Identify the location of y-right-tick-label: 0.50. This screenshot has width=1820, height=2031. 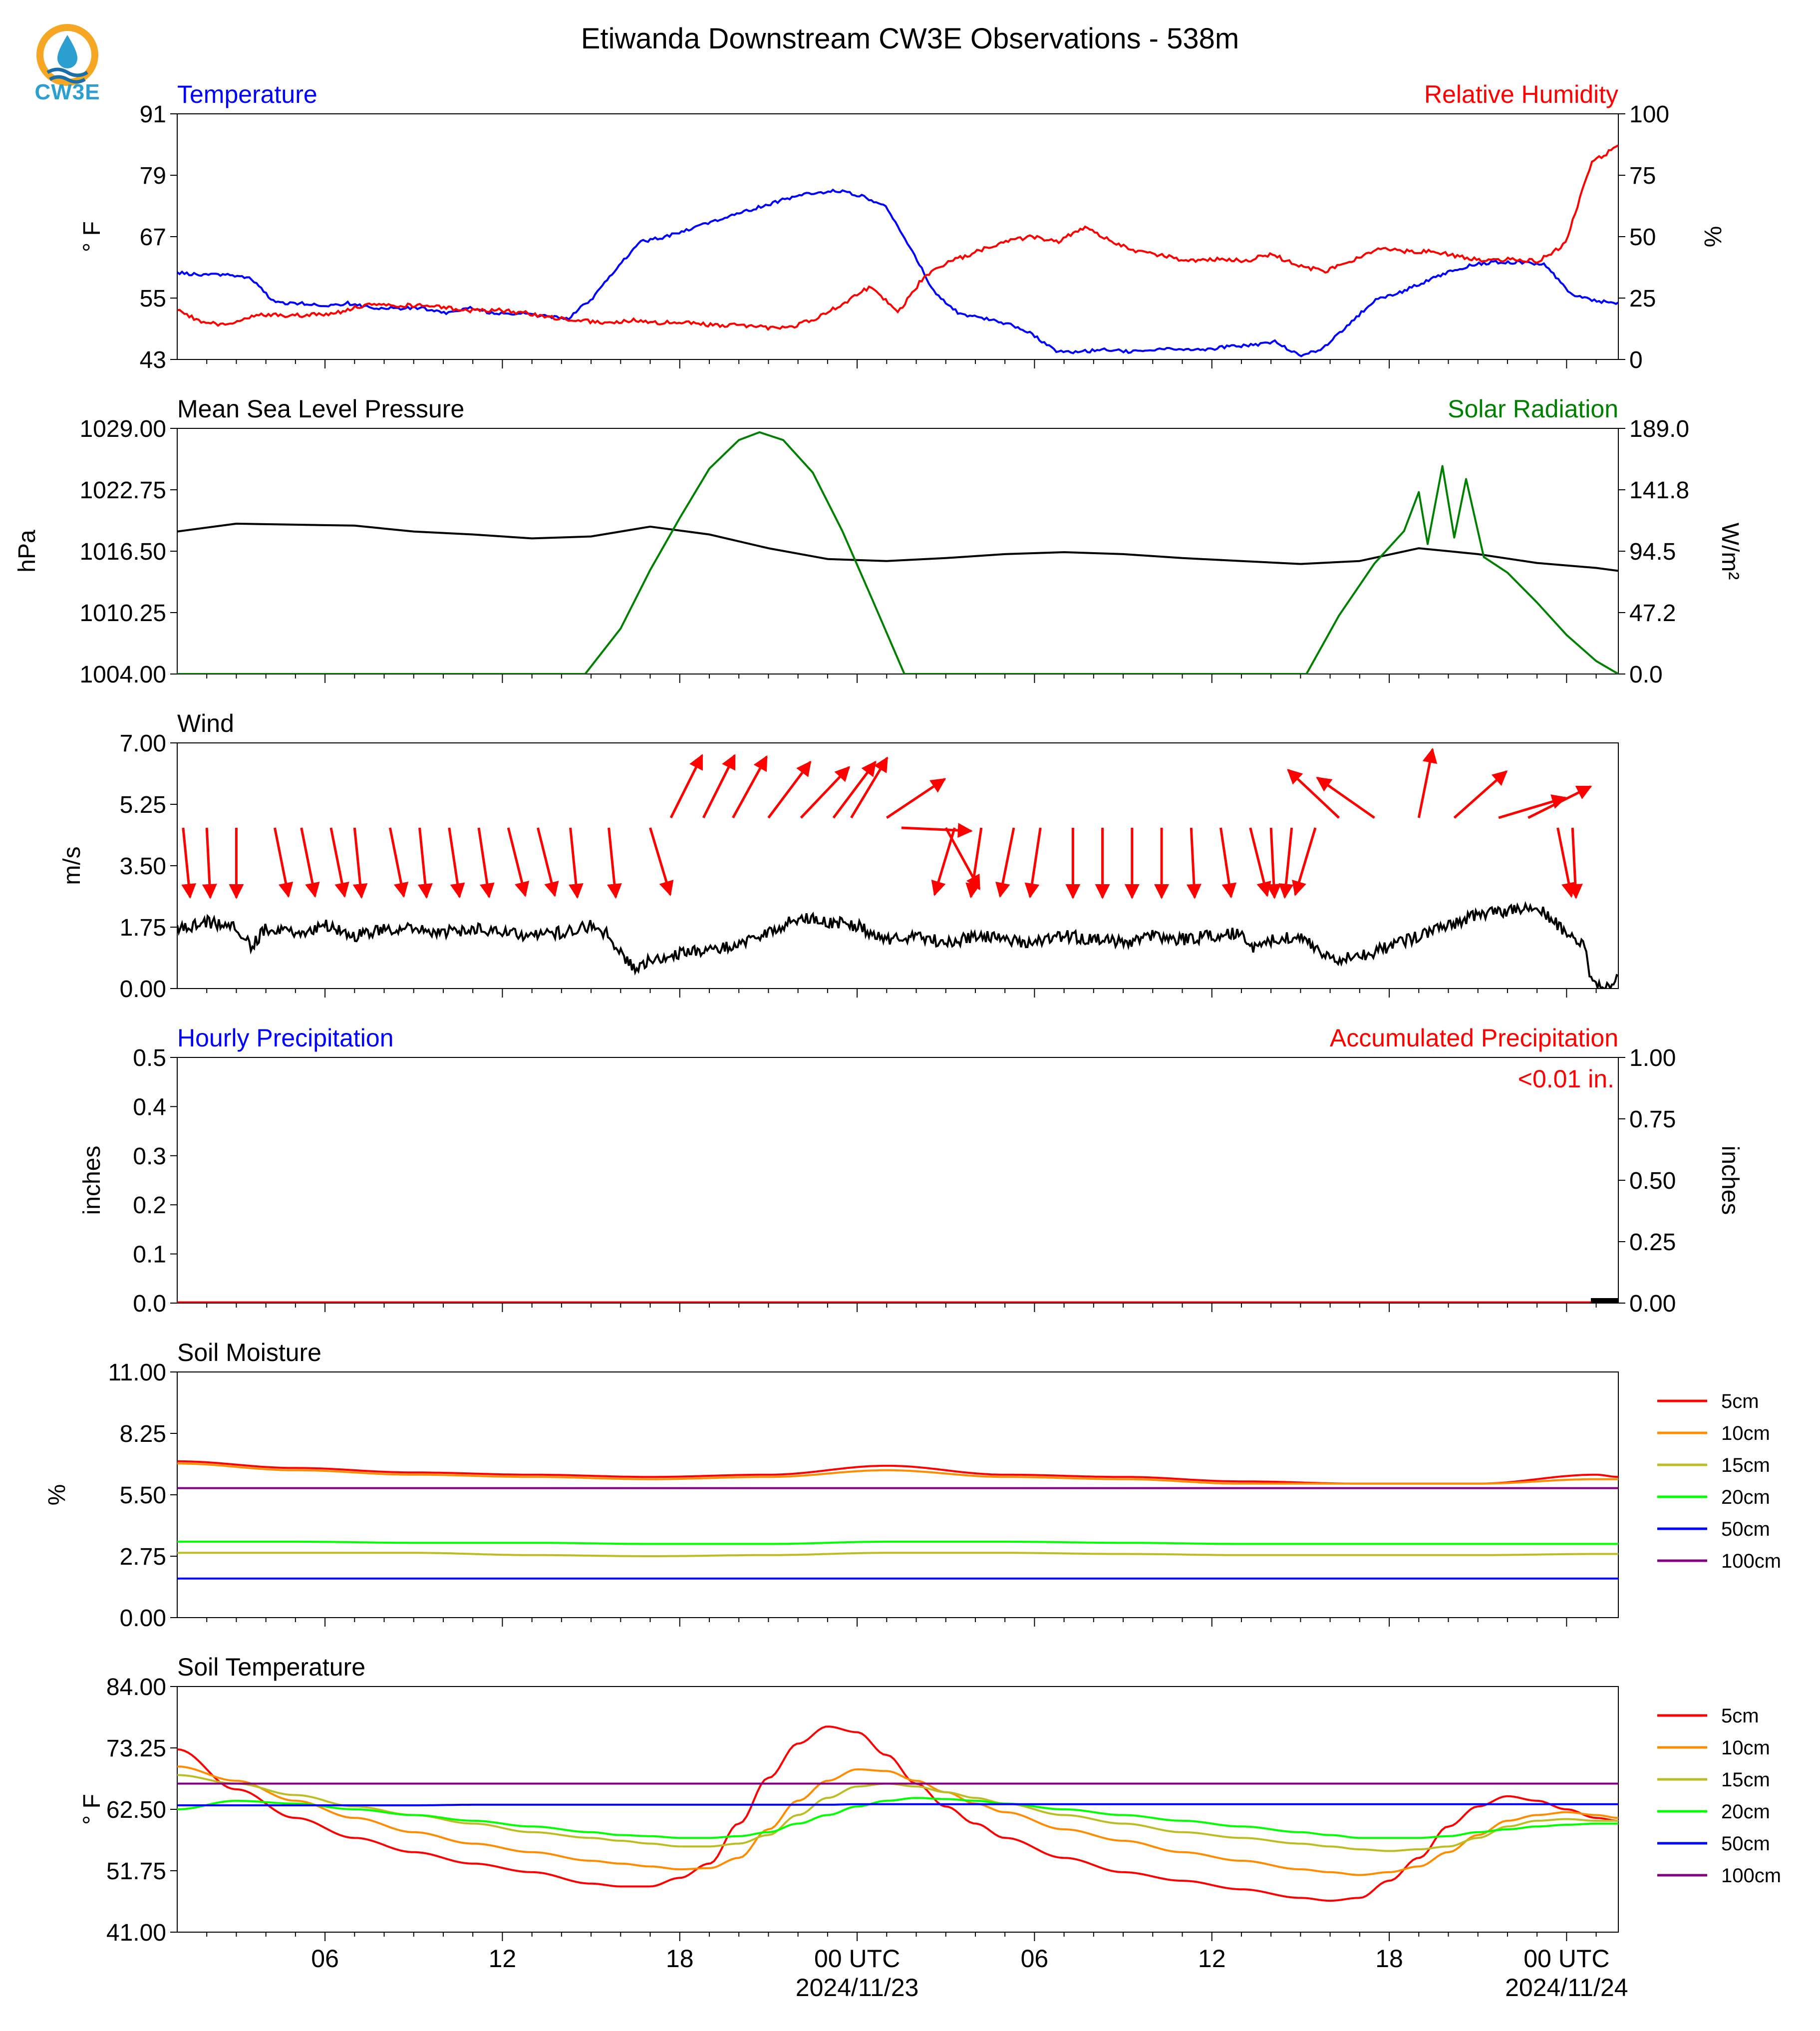
(1652, 1181).